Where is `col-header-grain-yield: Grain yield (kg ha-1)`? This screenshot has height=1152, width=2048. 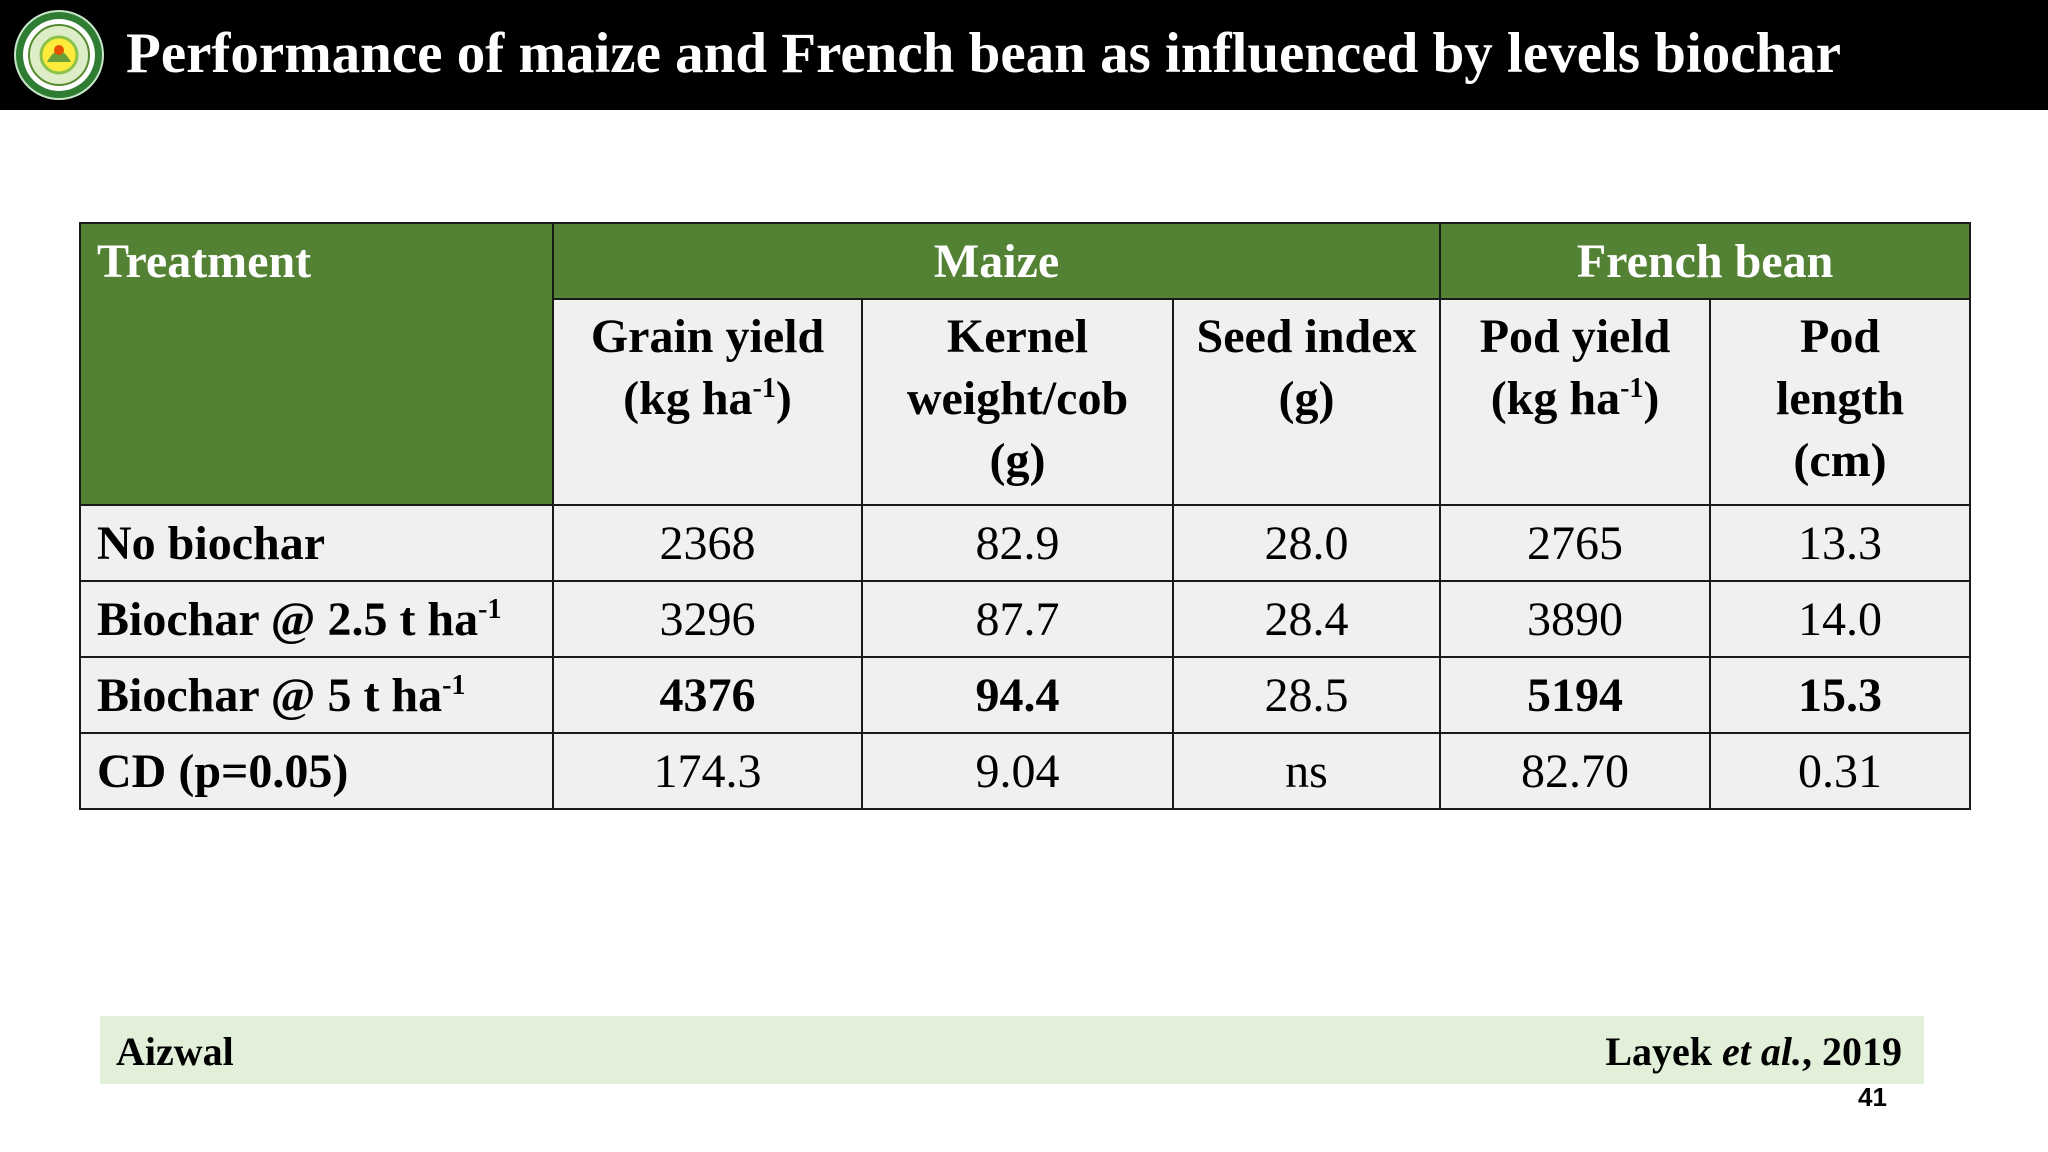
col-header-grain-yield: Grain yield (kg ha-1) is located at coordinates (707, 402).